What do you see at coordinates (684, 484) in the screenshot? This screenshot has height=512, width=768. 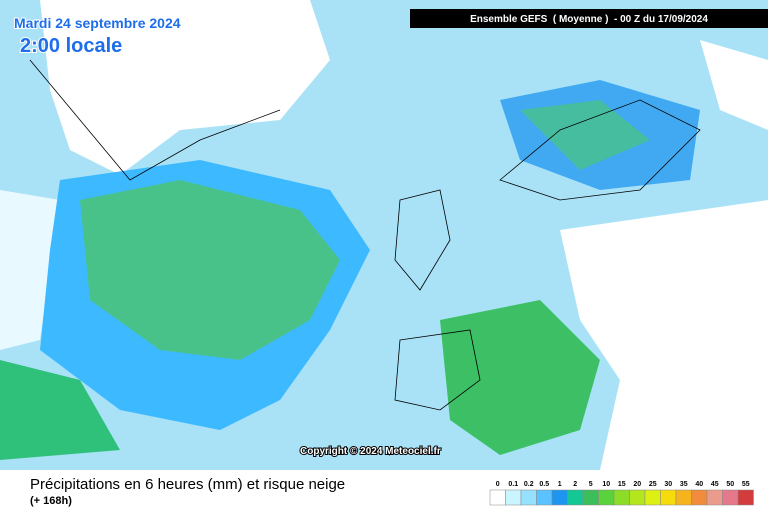 I see `legend-label: 35` at bounding box center [684, 484].